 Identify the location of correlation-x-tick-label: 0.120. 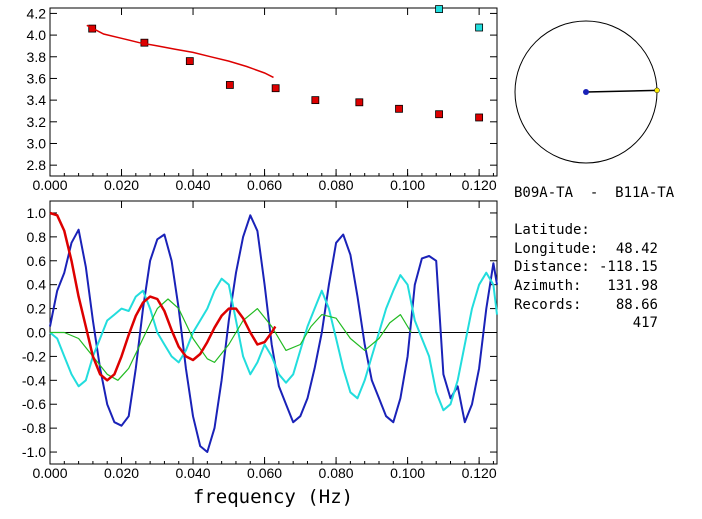
(479, 473).